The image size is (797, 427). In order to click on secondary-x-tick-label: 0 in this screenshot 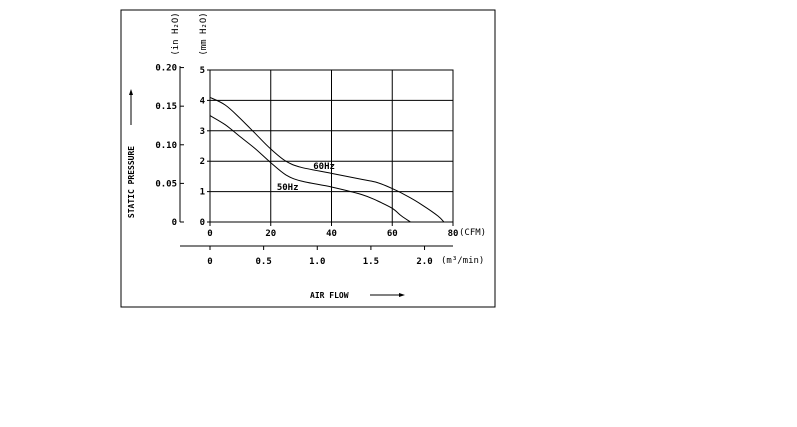, I will do `click(209, 262)`.